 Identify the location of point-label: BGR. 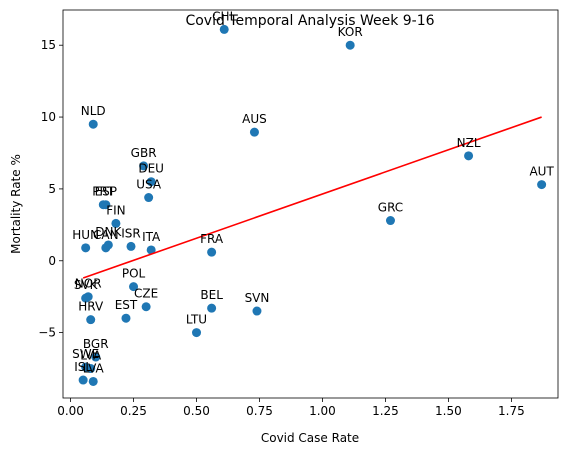
(96, 344).